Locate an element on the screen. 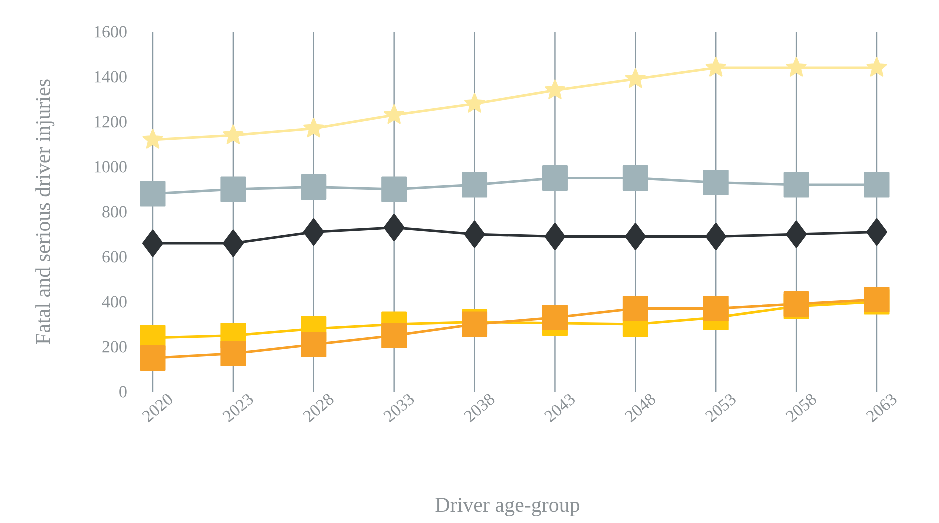 Image resolution: width=939 pixels, height=523 pixels. y-tick-label: 0 is located at coordinates (123, 392).